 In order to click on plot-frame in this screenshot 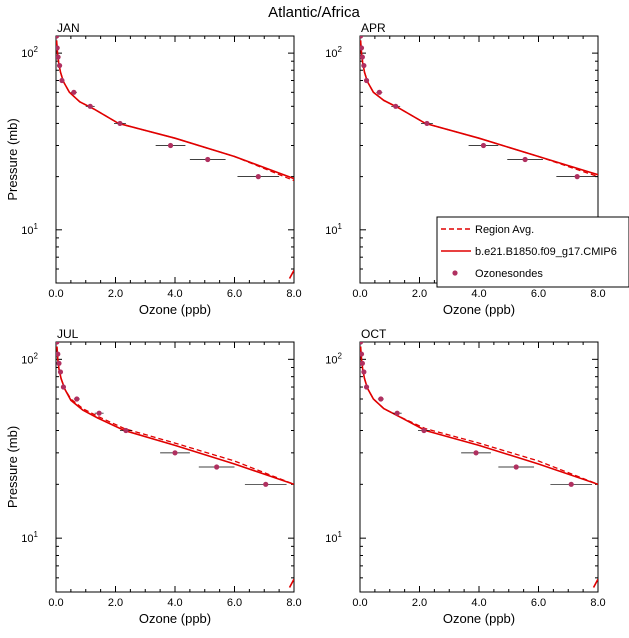, I will do `click(175, 159)`.